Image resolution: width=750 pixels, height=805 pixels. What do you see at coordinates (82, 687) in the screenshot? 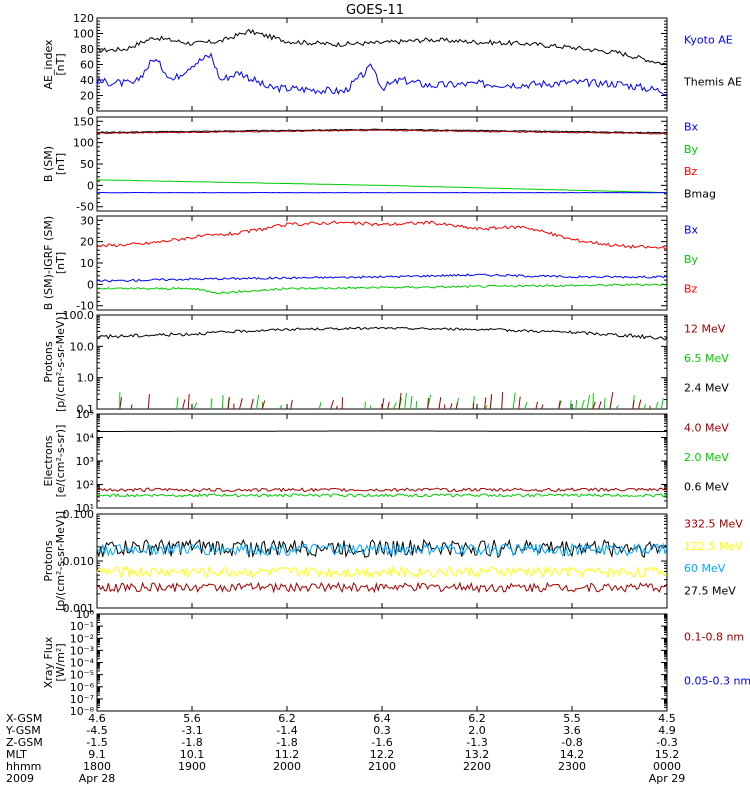
I see `y-tick-label: 10⁻⁶` at bounding box center [82, 687].